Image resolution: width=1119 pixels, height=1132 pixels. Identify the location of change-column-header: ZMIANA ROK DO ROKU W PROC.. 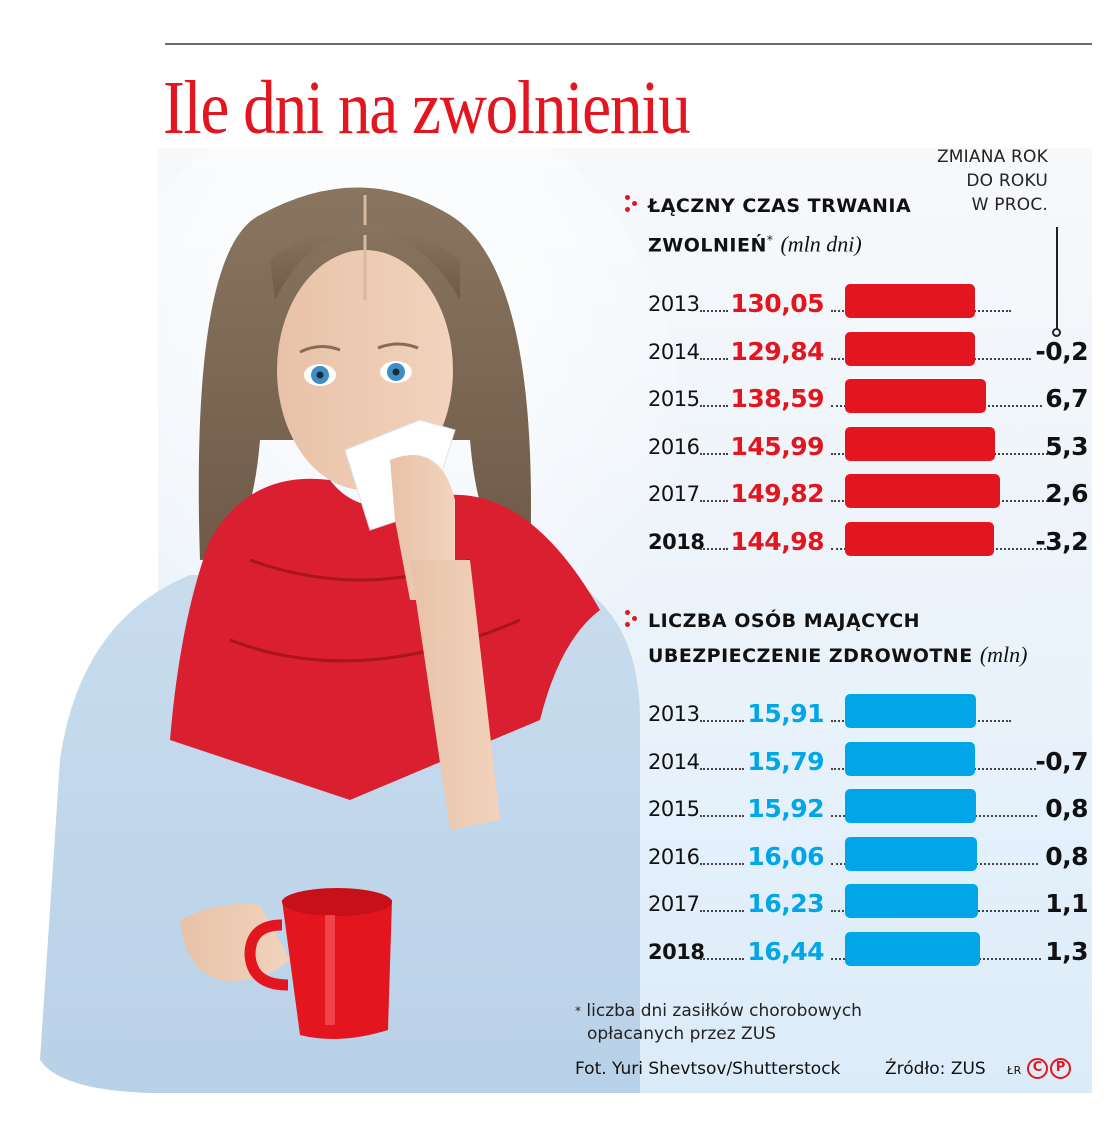
(974, 181).